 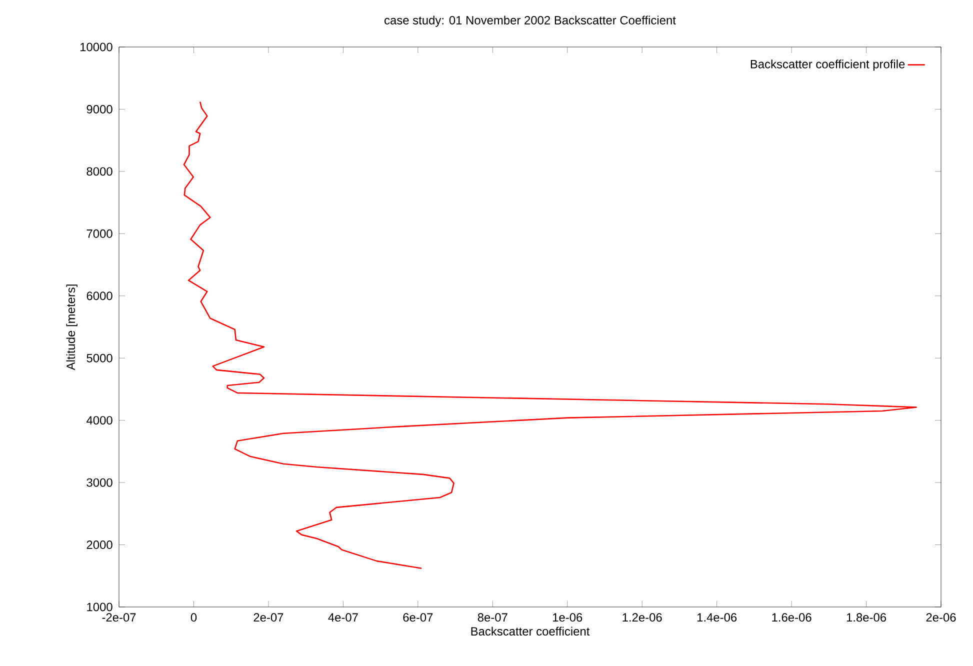 What do you see at coordinates (530, 21) in the screenshot?
I see `chart-title: case study: 01 November 2002 Backscatter Coefficient` at bounding box center [530, 21].